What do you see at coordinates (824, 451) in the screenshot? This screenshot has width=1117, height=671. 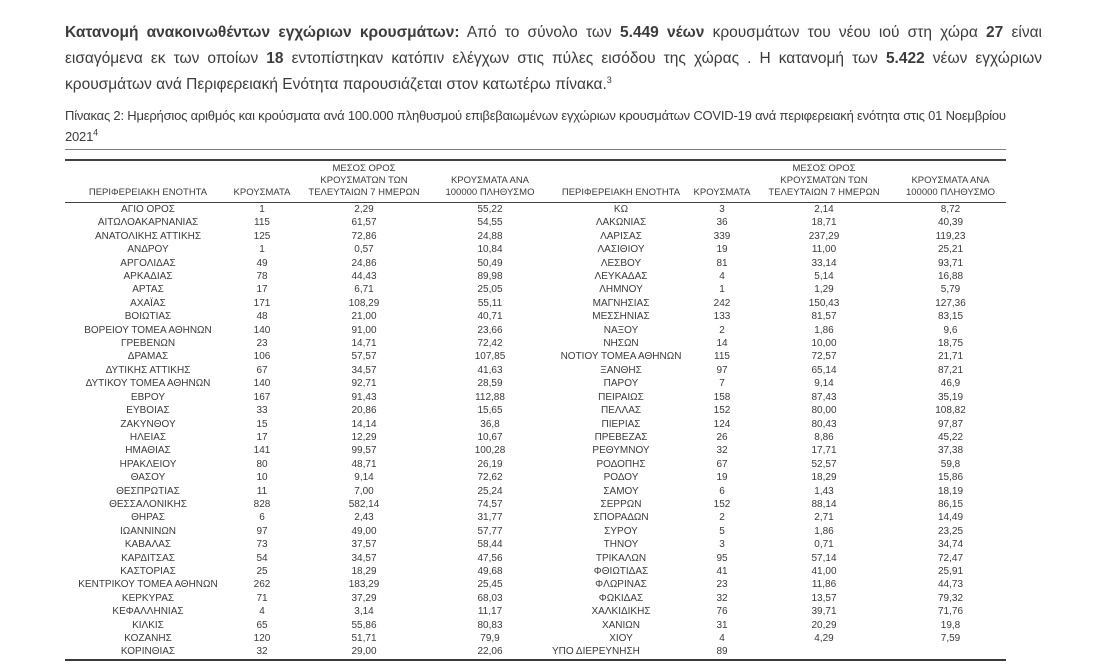 I see `avg7-value-cell: 17,71` at bounding box center [824, 451].